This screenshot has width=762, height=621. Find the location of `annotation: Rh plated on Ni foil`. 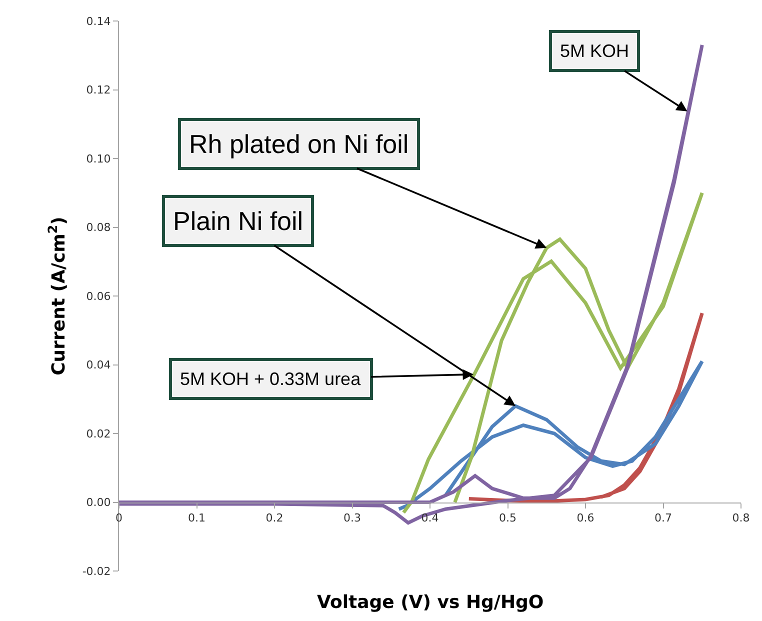

annotation: Rh plated on Ni foil is located at coordinates (299, 144).